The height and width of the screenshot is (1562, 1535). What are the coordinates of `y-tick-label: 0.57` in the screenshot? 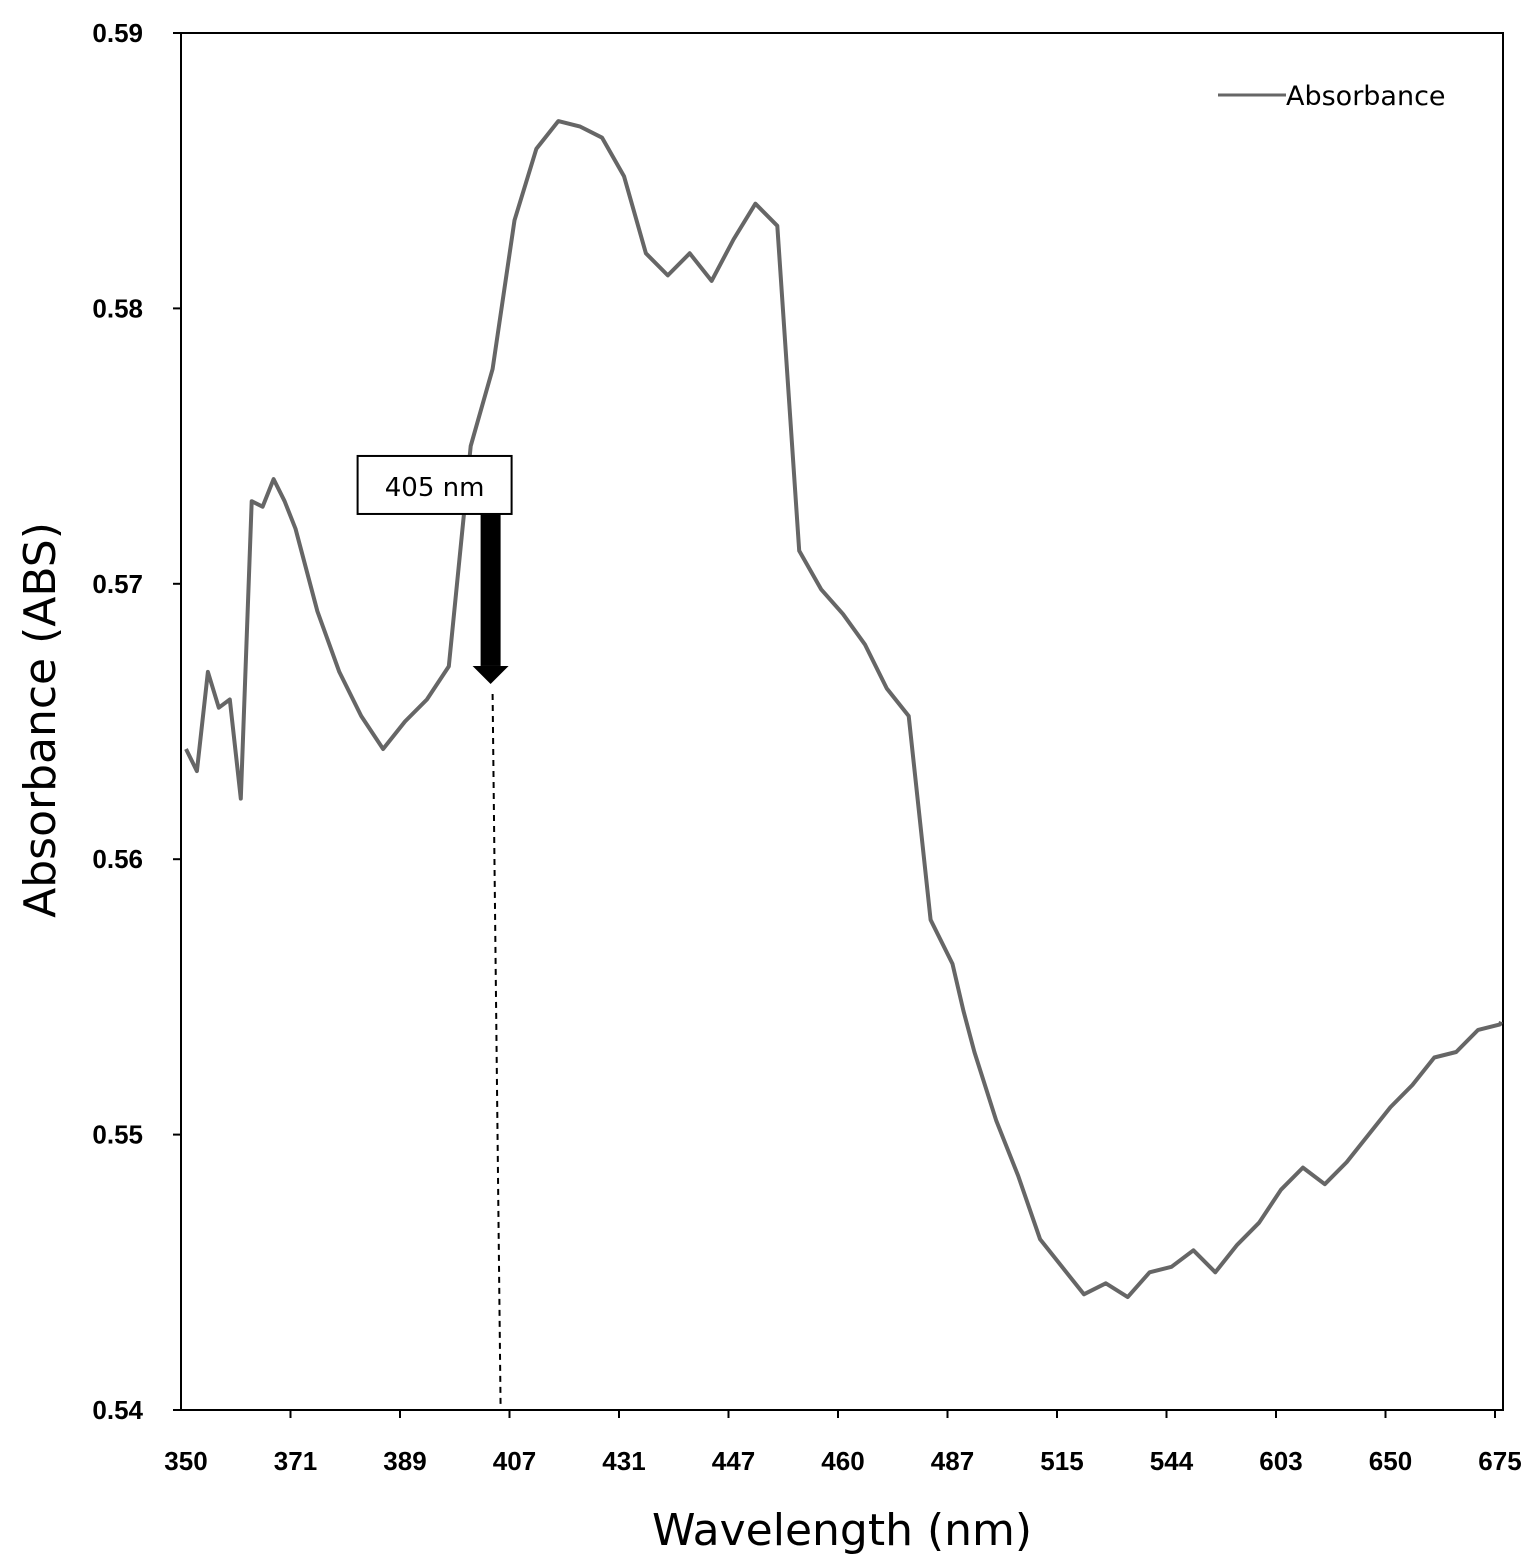 It's located at (117, 584).